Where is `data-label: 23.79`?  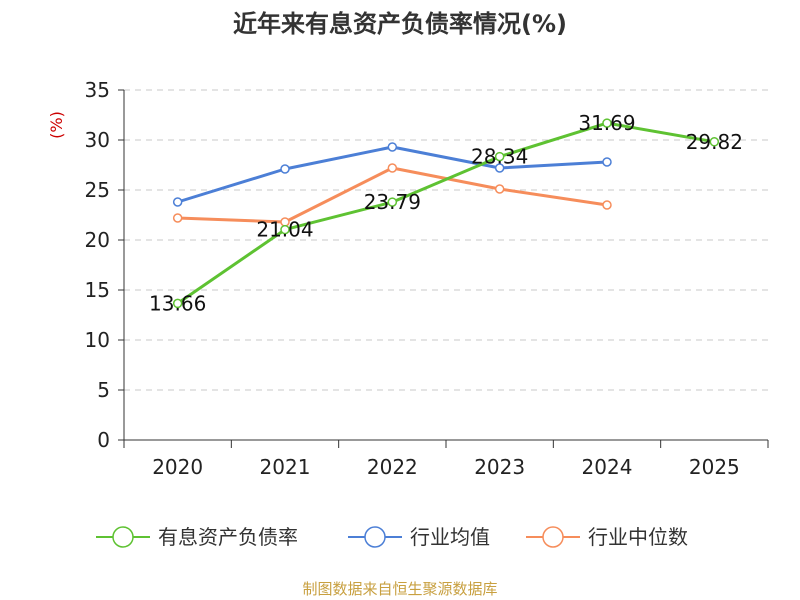
data-label: 23.79 is located at coordinates (392, 202).